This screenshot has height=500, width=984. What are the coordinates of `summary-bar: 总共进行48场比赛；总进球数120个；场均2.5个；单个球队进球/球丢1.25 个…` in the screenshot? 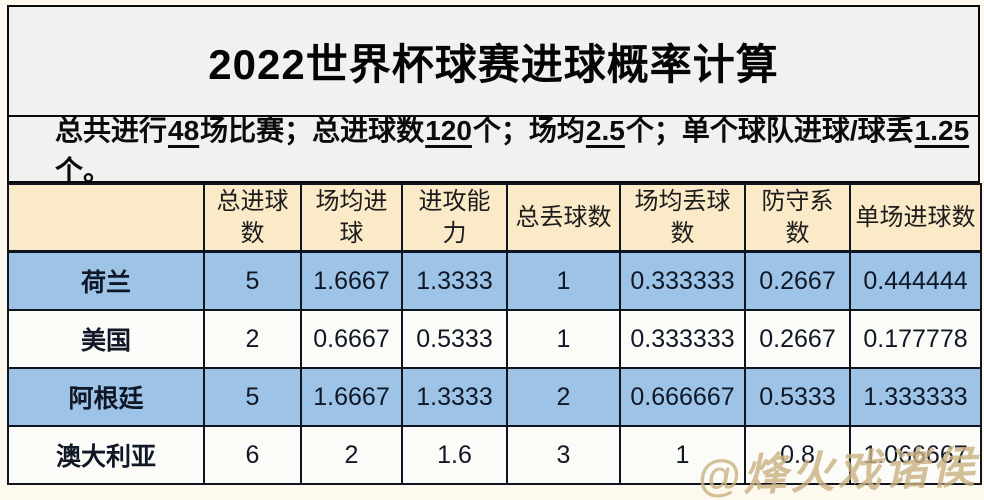 It's located at (493, 150).